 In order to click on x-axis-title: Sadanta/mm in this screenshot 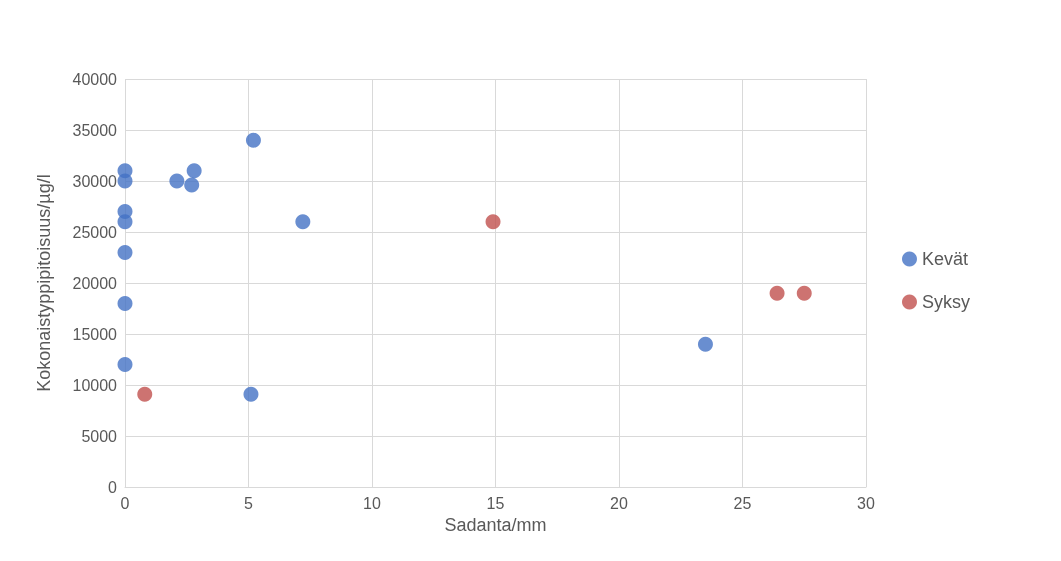, I will do `click(495, 524)`.